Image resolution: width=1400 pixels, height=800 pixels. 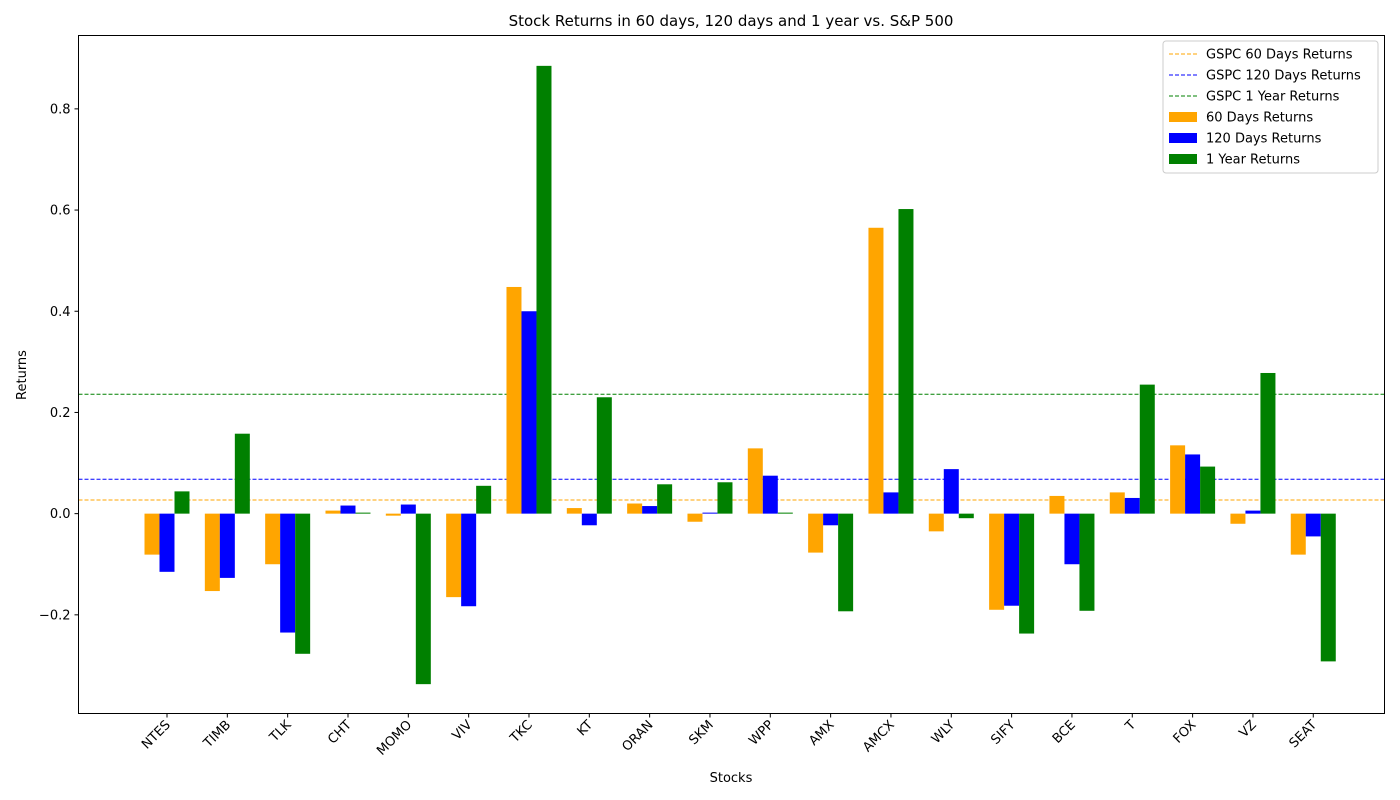 I want to click on legend-entry-label: GSPC 1 Year Returns, so click(x=1273, y=97).